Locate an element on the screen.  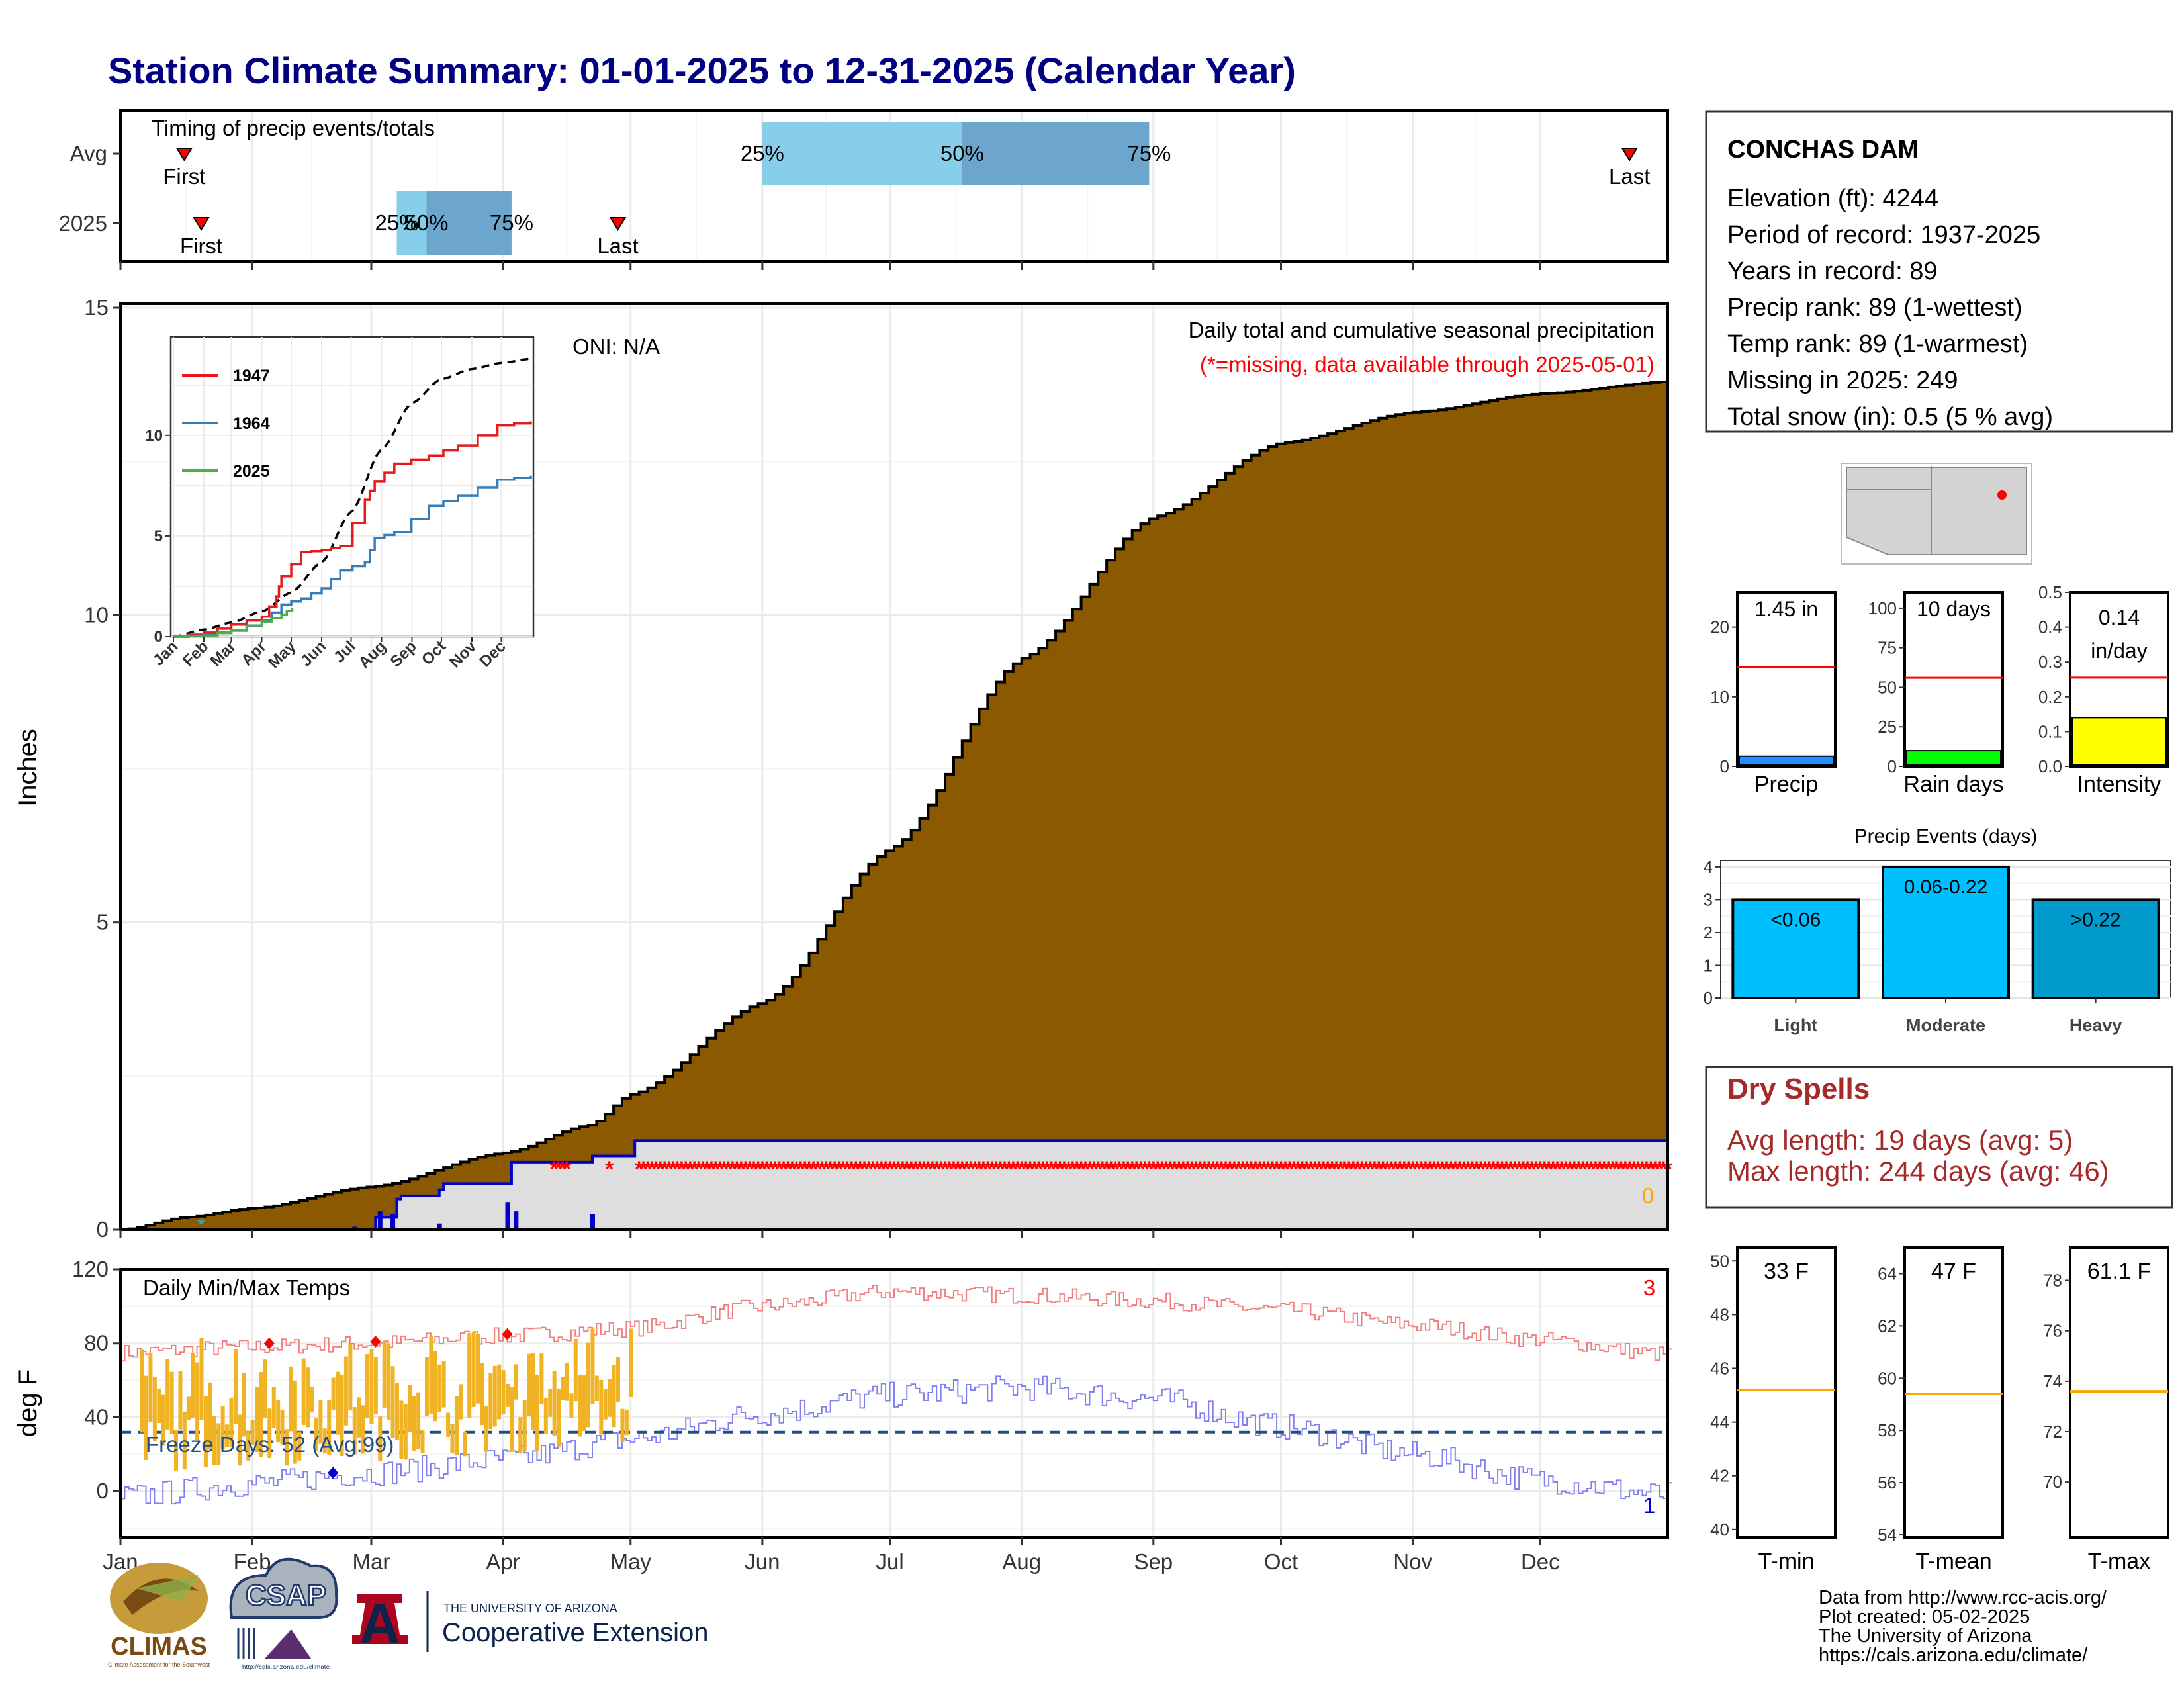
month-label: Sep is located at coordinates (1153, 1561).